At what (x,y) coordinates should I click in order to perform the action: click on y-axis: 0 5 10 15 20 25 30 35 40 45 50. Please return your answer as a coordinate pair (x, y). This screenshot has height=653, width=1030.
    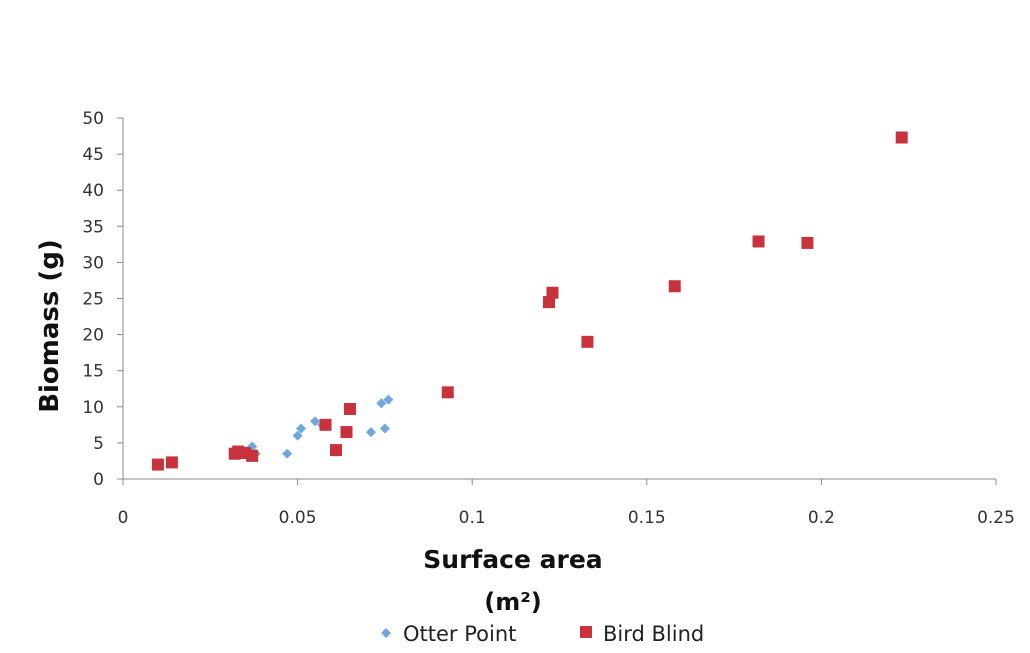
    Looking at the image, I should click on (103, 299).